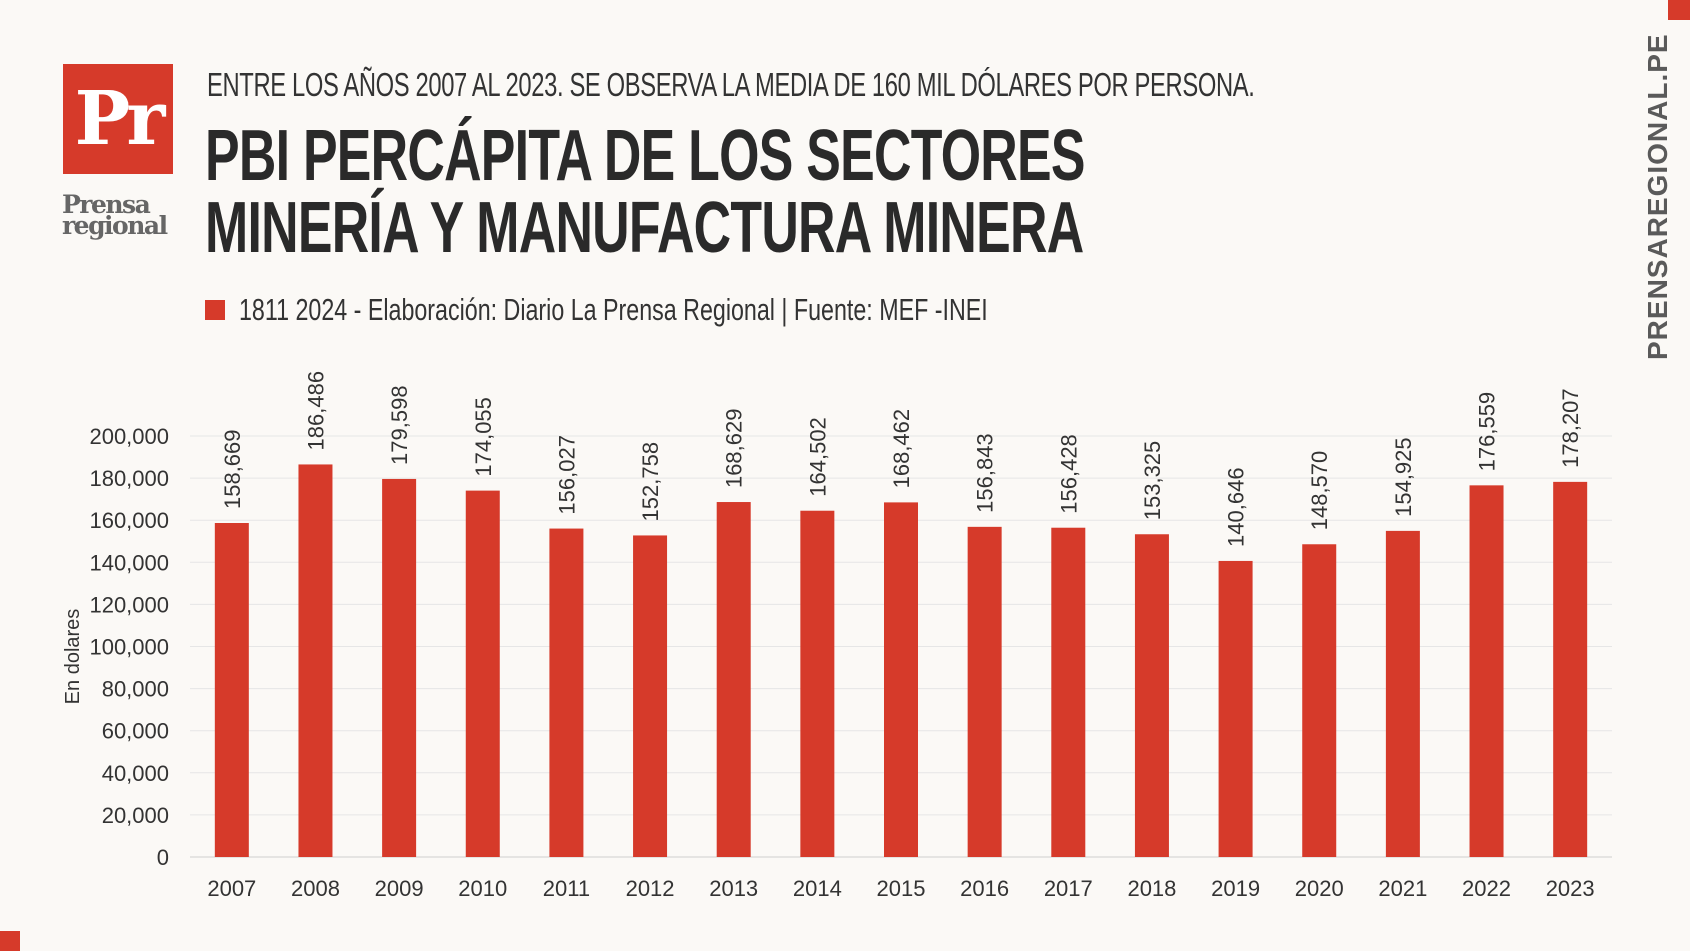 The width and height of the screenshot is (1690, 951). I want to click on value-label-2018: 153,325, so click(1152, 481).